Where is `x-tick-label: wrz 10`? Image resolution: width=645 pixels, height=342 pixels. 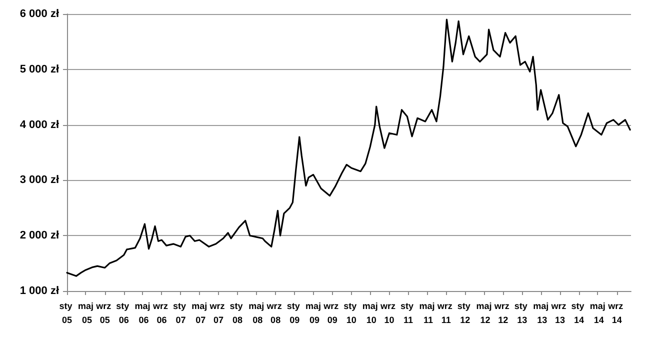 x-tick-label: wrz 10 is located at coordinates (389, 313).